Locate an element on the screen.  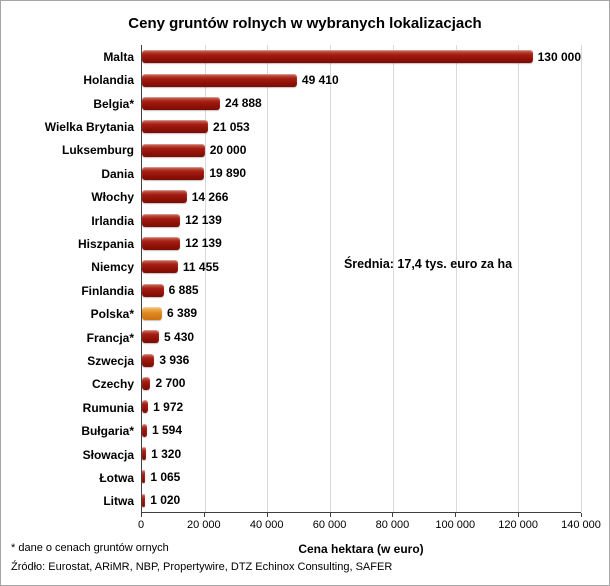
category-label: Litwa is located at coordinates (118, 501).